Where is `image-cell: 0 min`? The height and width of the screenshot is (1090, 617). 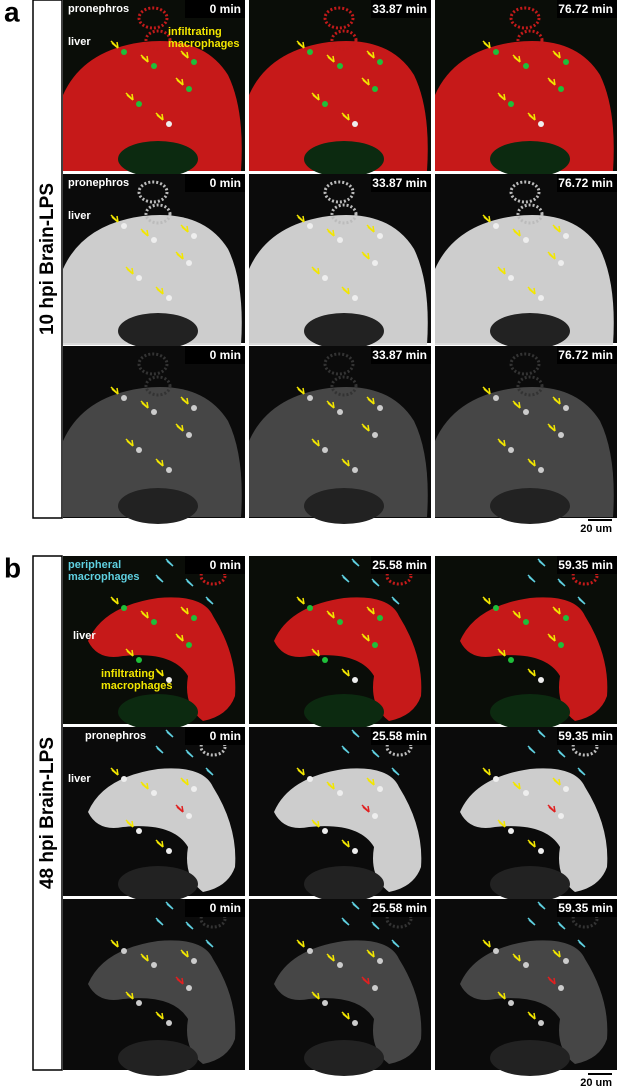 image-cell: 0 min is located at coordinates (154, 987).